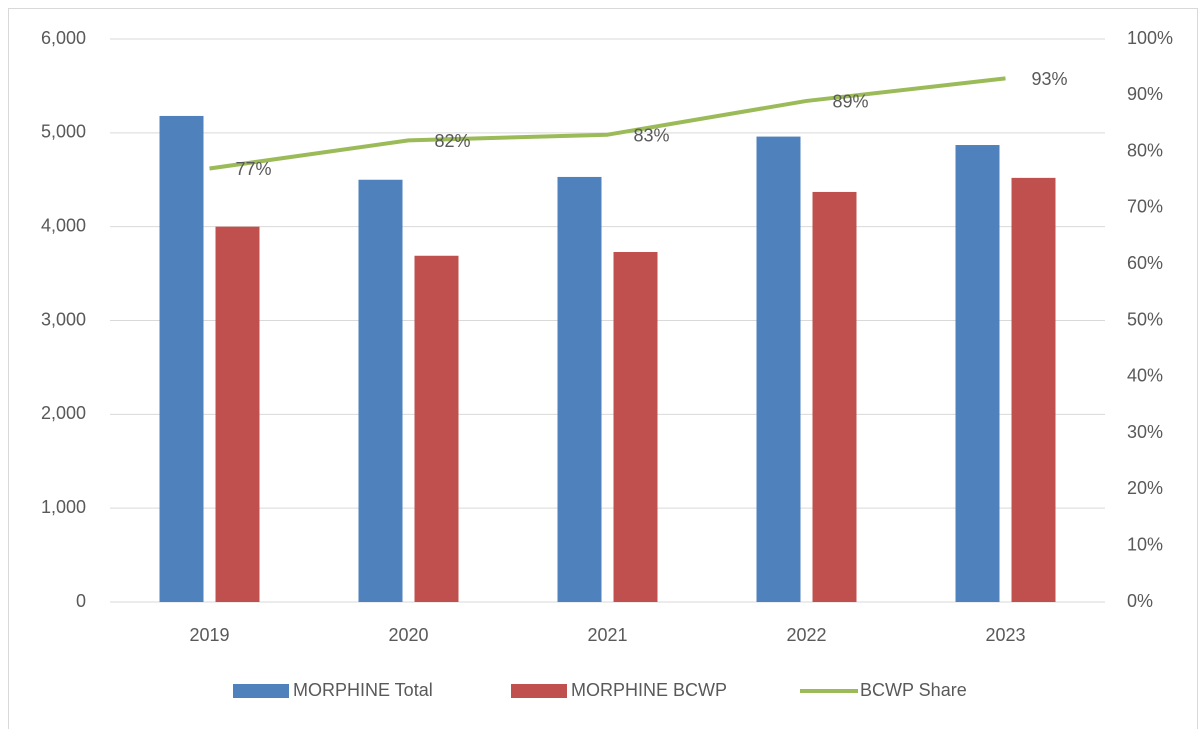  Describe the element at coordinates (1145, 488) in the screenshot. I see `y2-tick-label: 20%` at that location.